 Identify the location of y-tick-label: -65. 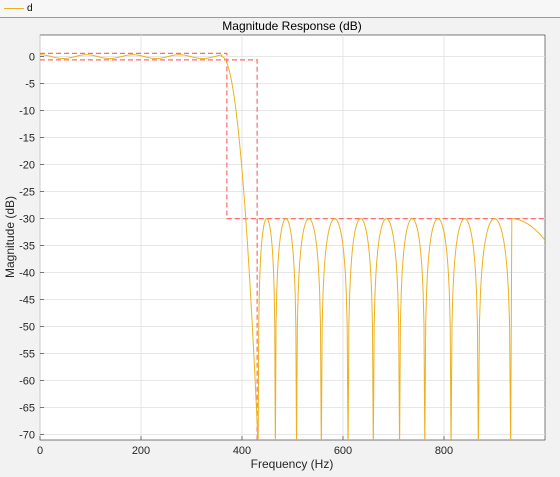
(27, 409).